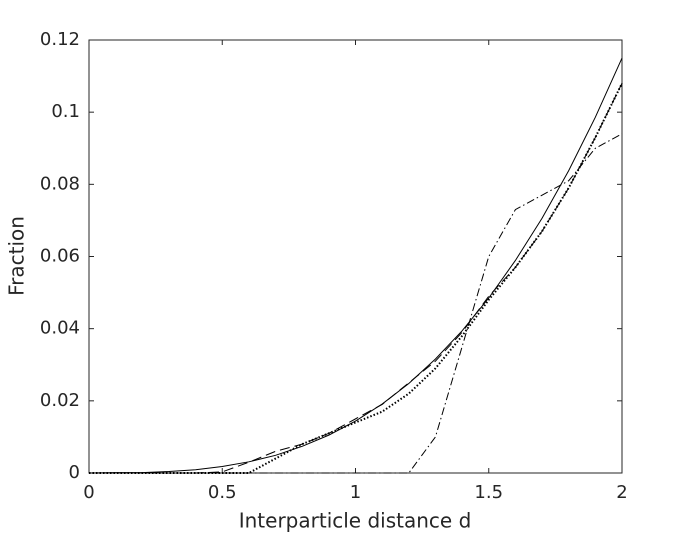  What do you see at coordinates (65, 111) in the screenshot?
I see `y-tick-label: 0.1` at bounding box center [65, 111].